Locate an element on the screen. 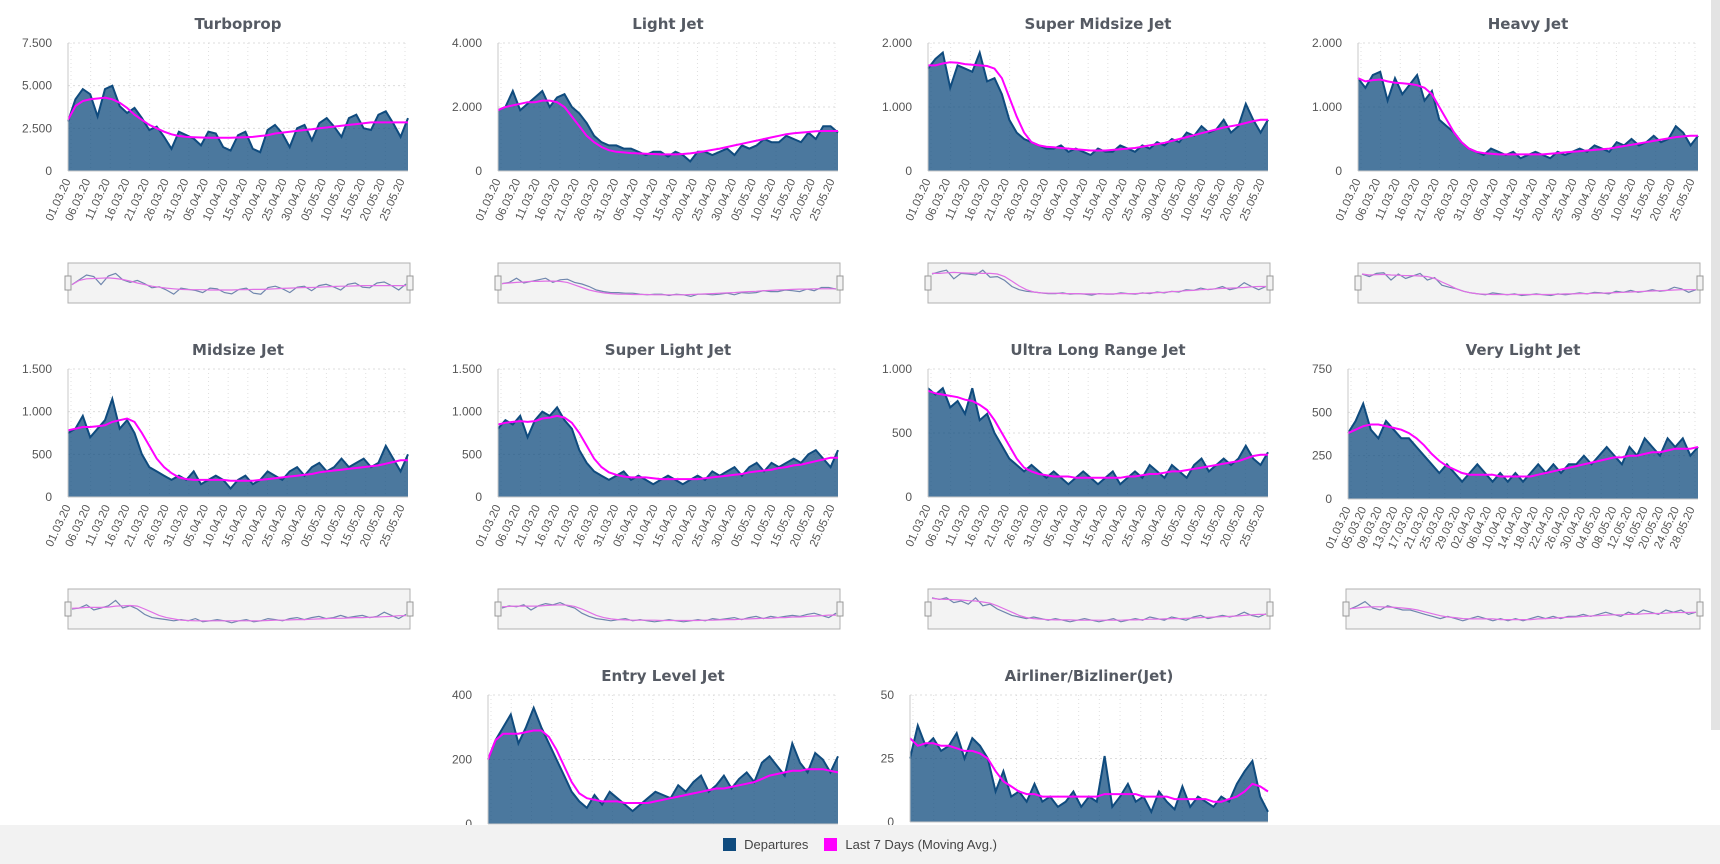 This screenshot has height=864, width=1720. y-tick-label: 1.500 is located at coordinates (37, 369).